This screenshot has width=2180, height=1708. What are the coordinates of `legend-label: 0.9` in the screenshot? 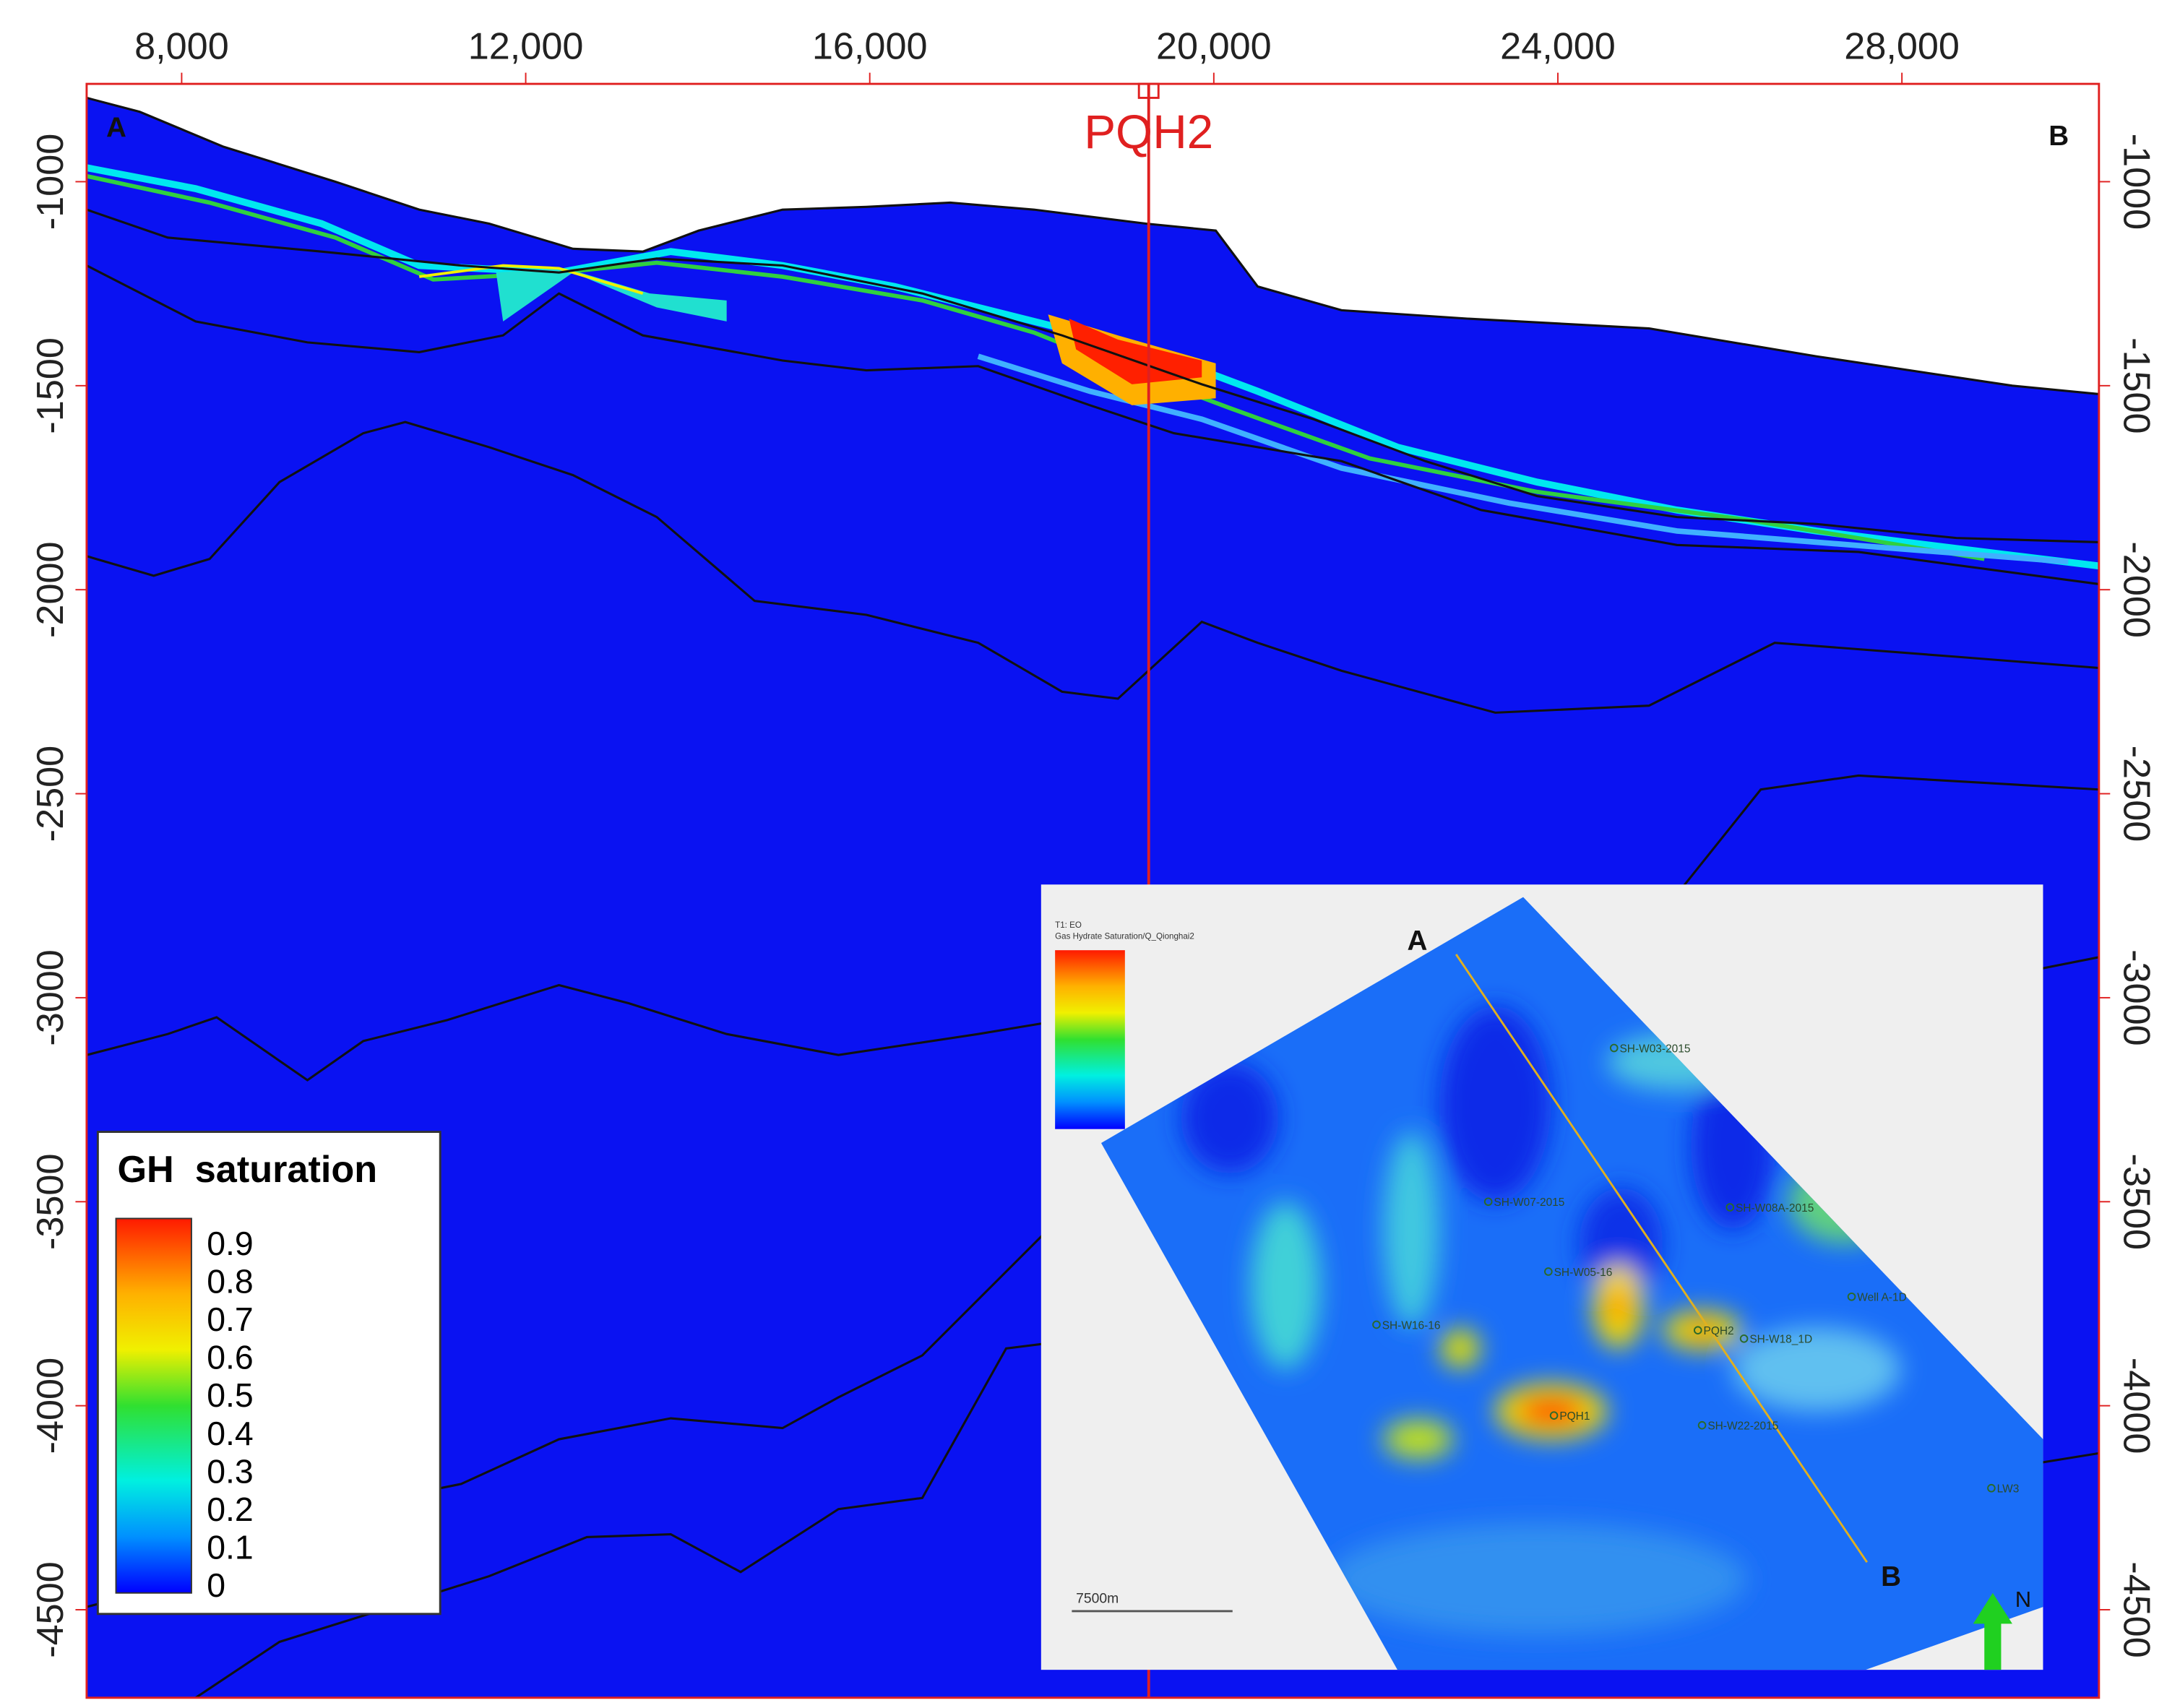 It's located at (231, 1243).